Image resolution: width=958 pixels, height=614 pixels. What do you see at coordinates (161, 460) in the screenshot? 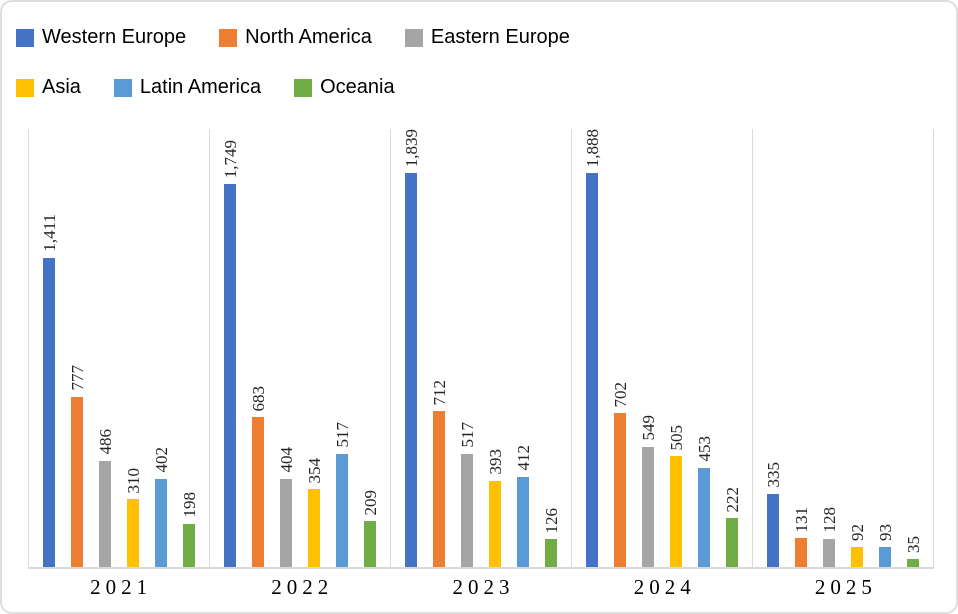
I see `bar-value-label: 402` at bounding box center [161, 460].